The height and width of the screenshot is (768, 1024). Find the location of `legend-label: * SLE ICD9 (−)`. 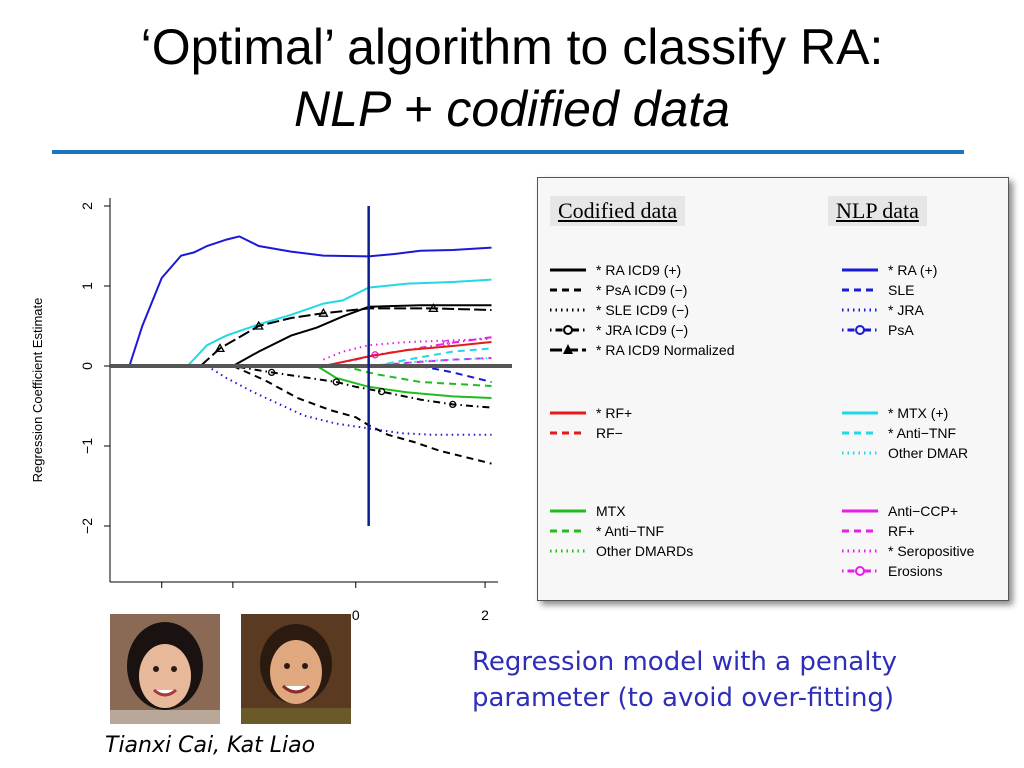

legend-label: * SLE ICD9 (−) is located at coordinates (642, 310).